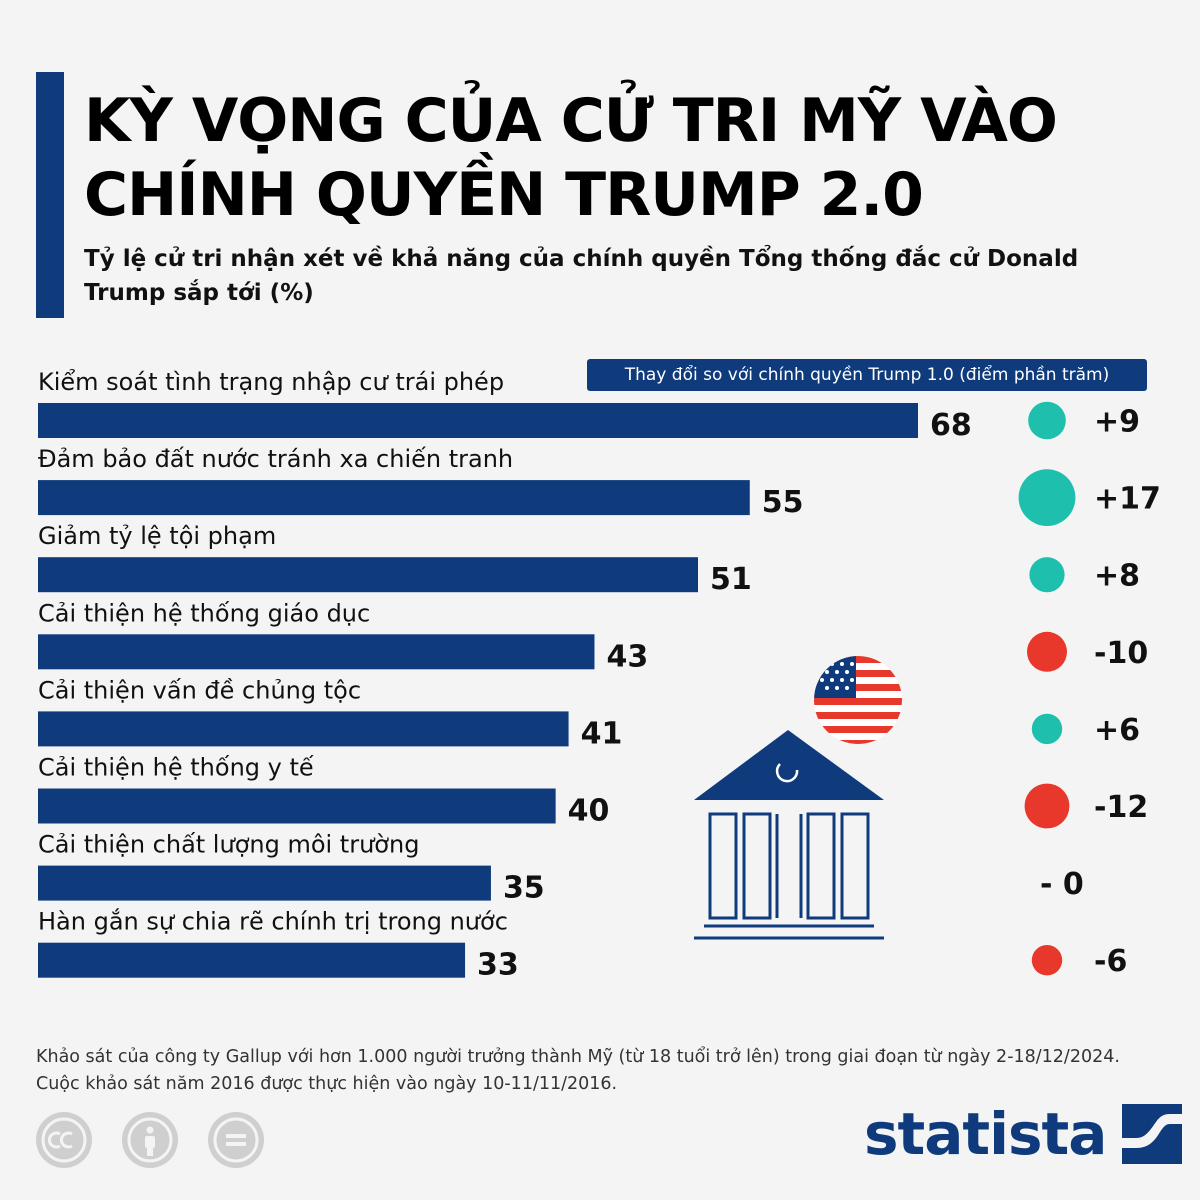 The height and width of the screenshot is (1200, 1200). What do you see at coordinates (731, 579) in the screenshot?
I see `value-label: 51` at bounding box center [731, 579].